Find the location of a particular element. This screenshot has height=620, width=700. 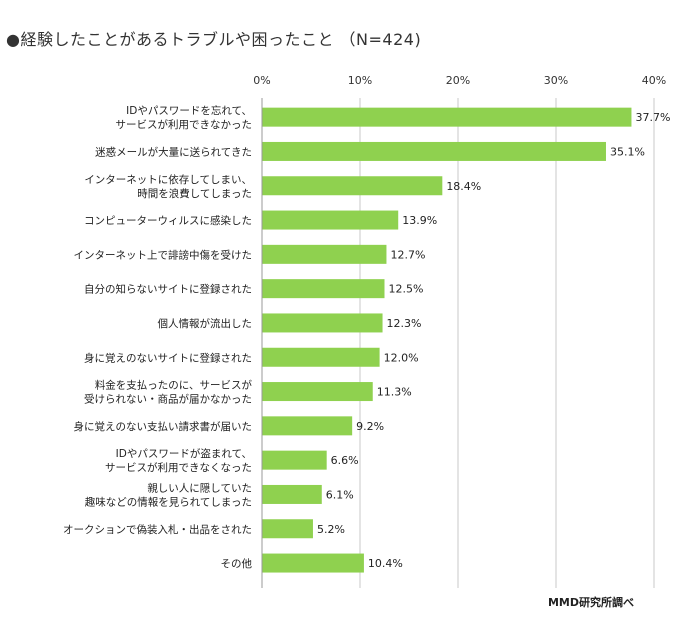

bar-value-label: 9.2% is located at coordinates (370, 426).